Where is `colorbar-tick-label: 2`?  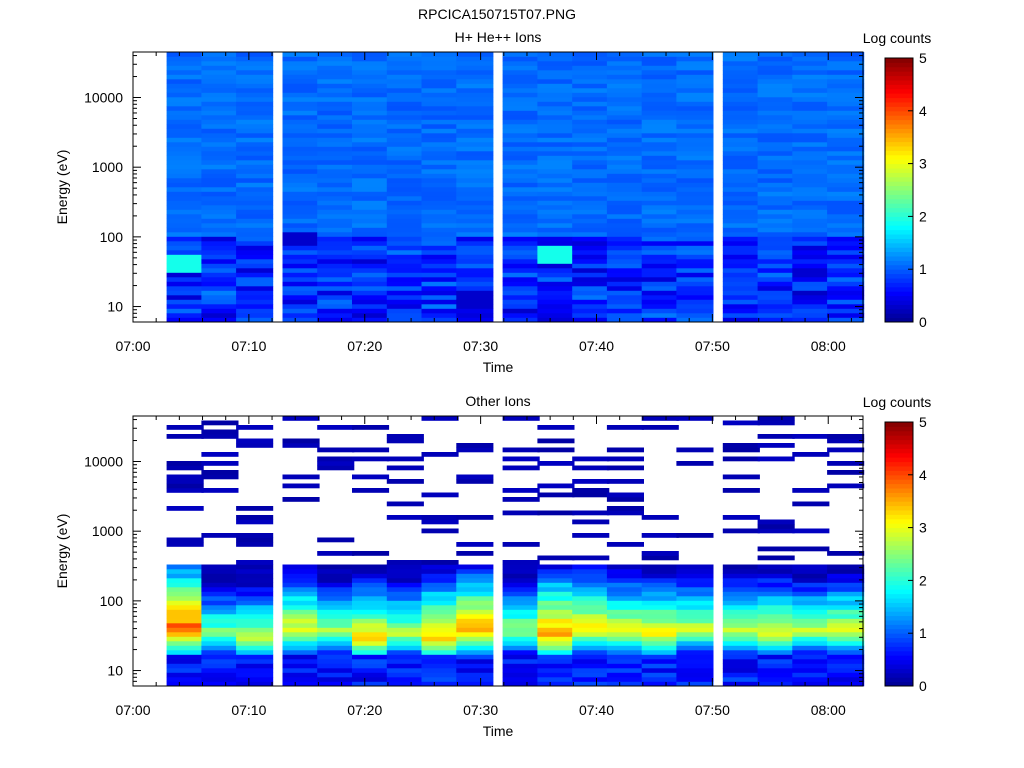 colorbar-tick-label: 2 is located at coordinates (923, 580).